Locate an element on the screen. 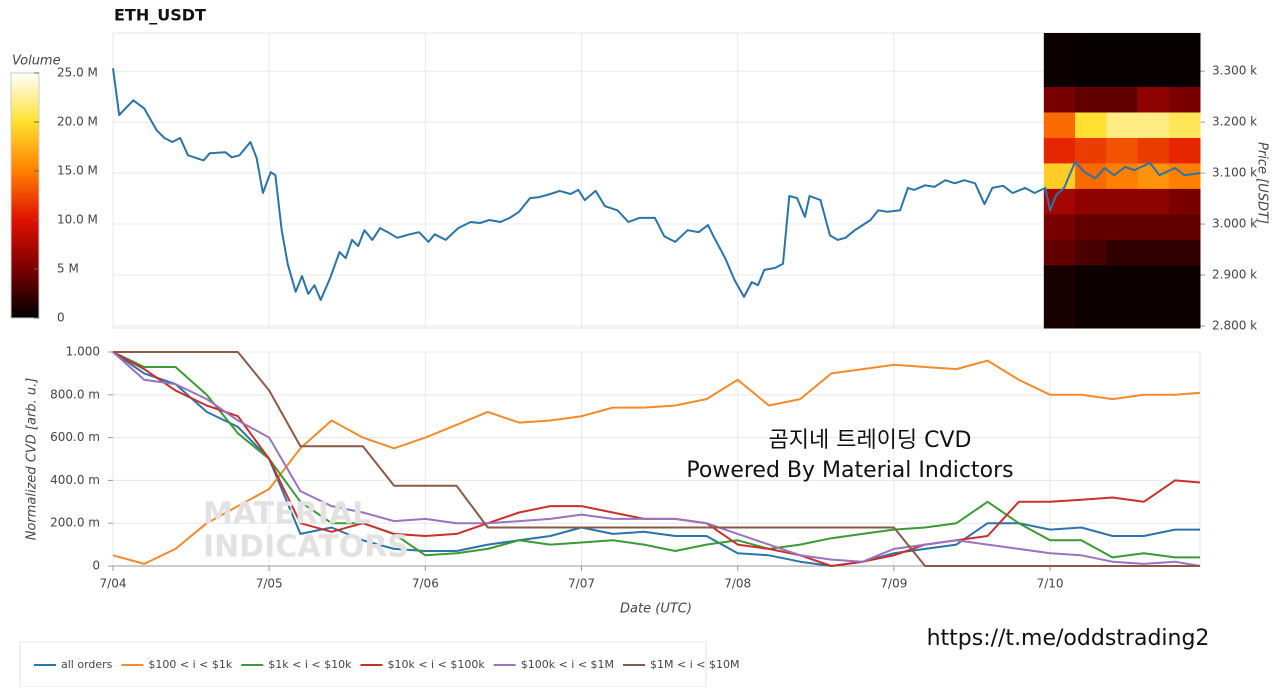 The width and height of the screenshot is (1280, 691). legend-label: all orders is located at coordinates (87, 664).